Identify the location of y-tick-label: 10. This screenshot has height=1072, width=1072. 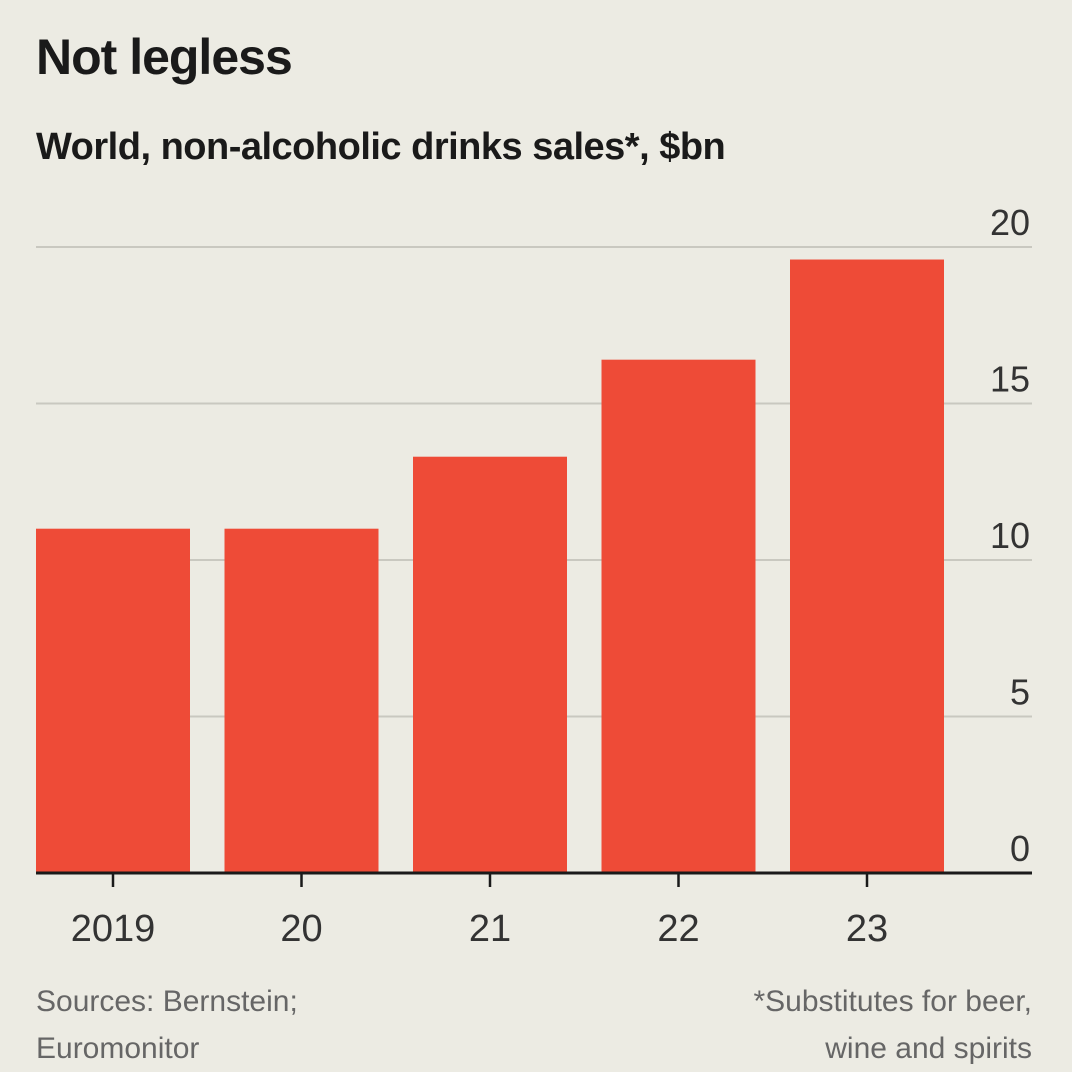
(1010, 535).